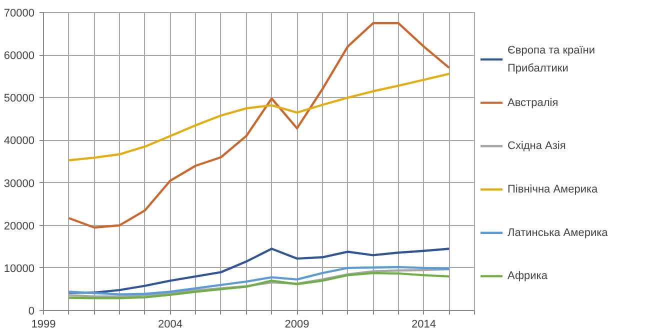  Describe the element at coordinates (552, 59) in the screenshot. I see `legend-label: Європа та країни Прибалтики` at that location.